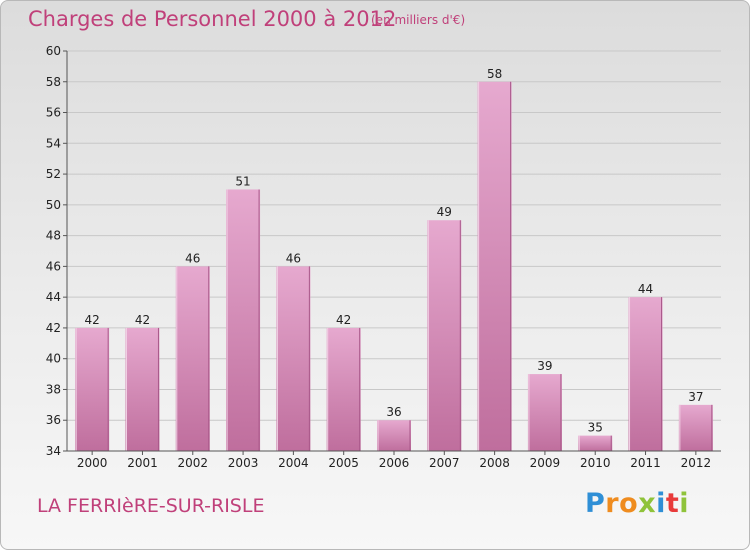  What do you see at coordinates (53, 205) in the screenshot?
I see `y-tick-label: 50` at bounding box center [53, 205].